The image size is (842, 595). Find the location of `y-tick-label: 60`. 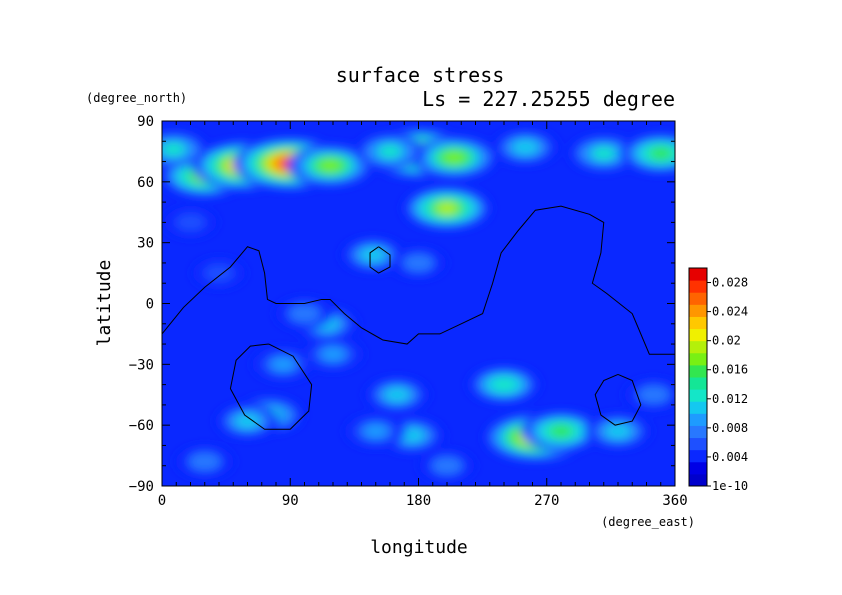

y-tick-label: 60 is located at coordinates (145, 183).